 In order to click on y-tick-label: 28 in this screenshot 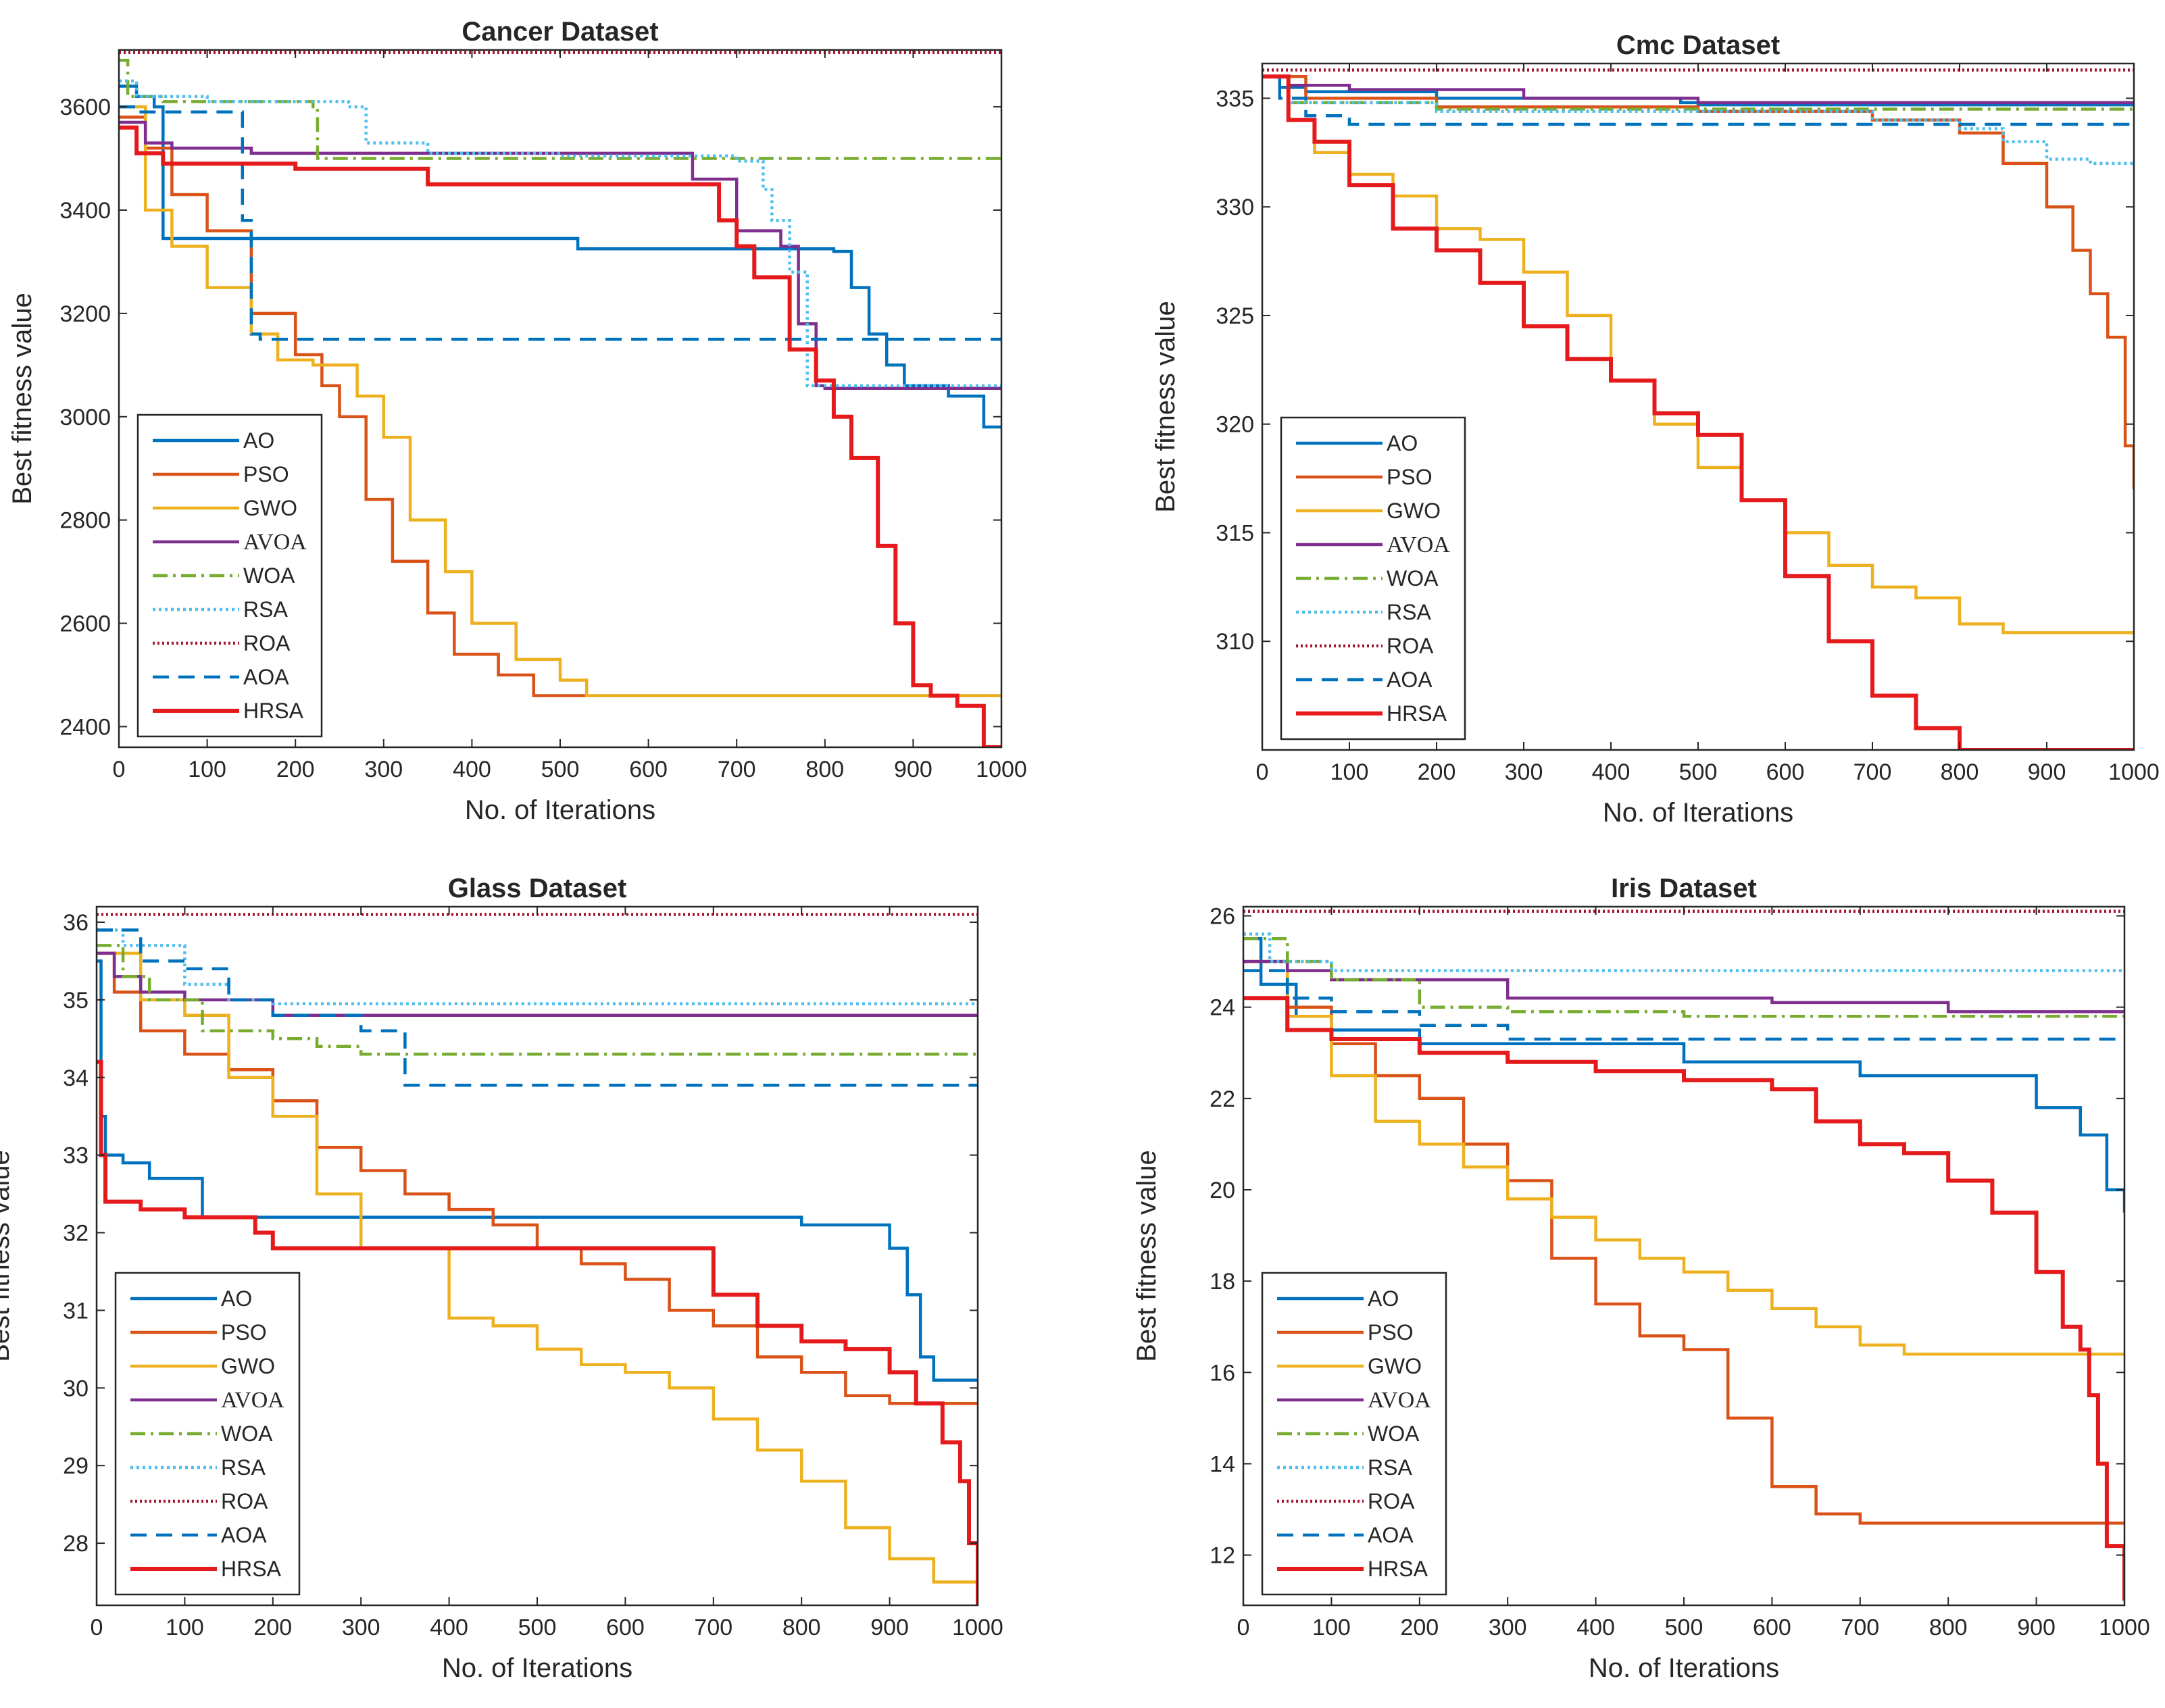, I will do `click(76, 1544)`.